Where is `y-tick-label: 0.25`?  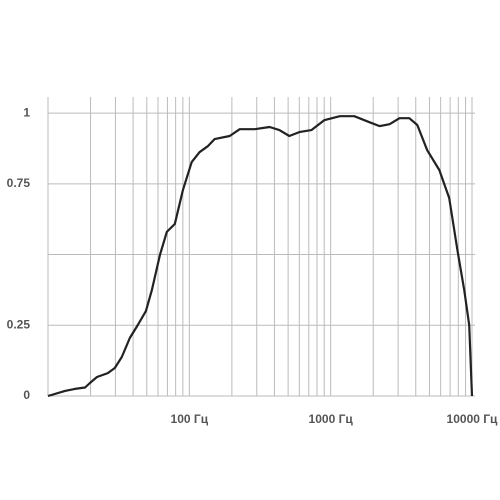
y-tick-label: 0.25 is located at coordinates (19, 324).